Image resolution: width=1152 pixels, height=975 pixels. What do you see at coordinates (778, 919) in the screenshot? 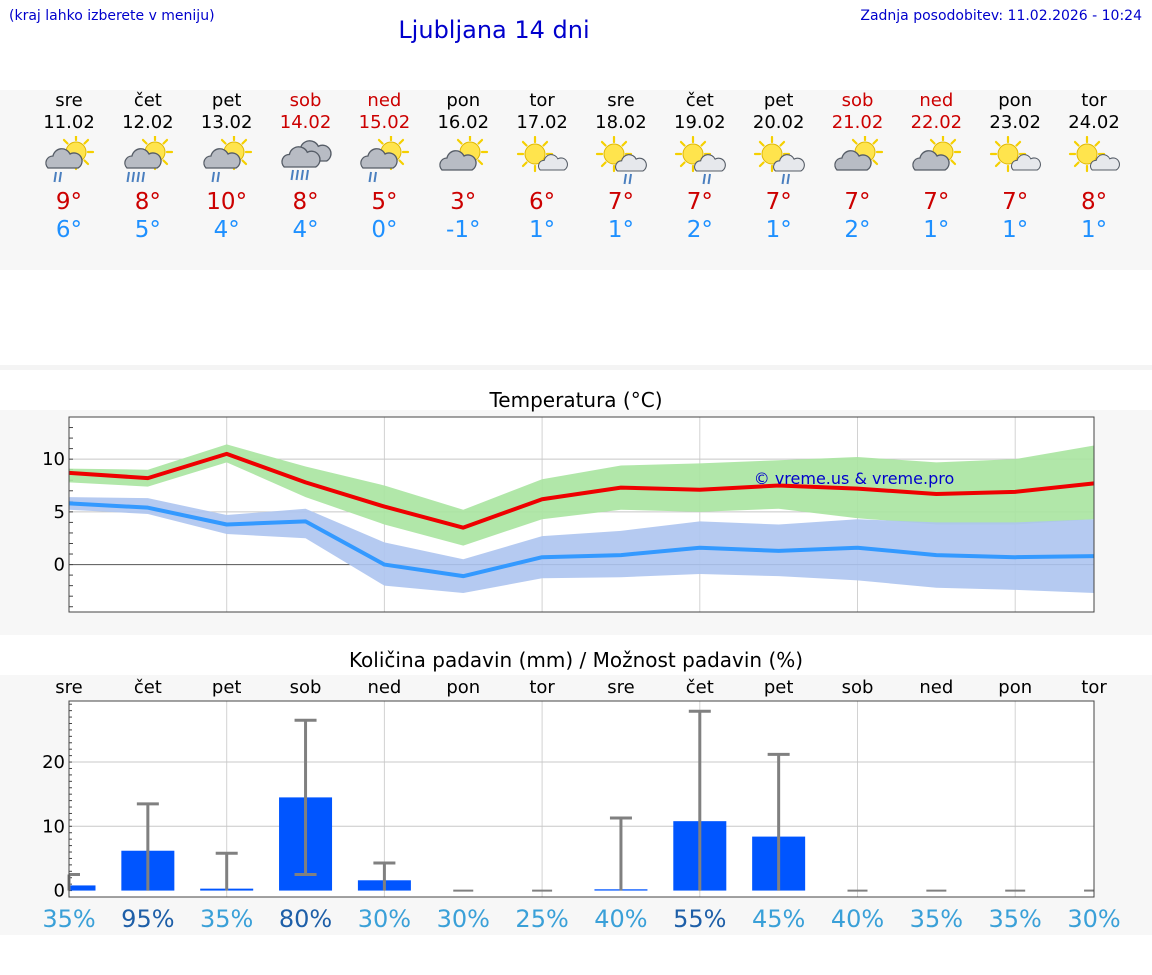
I see `precip-probability: 45%` at bounding box center [778, 919].